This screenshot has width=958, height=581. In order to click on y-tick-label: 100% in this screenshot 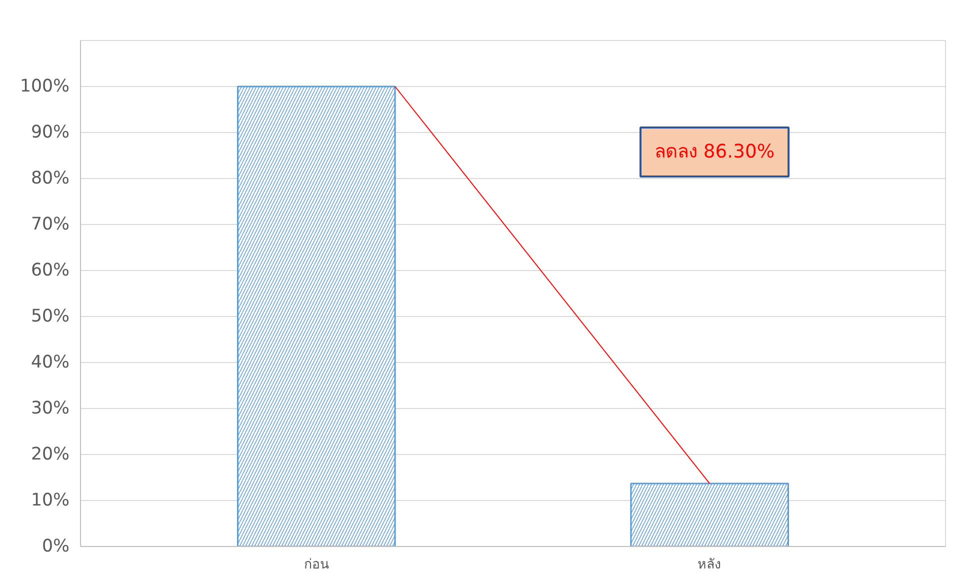, I will do `click(45, 86)`.